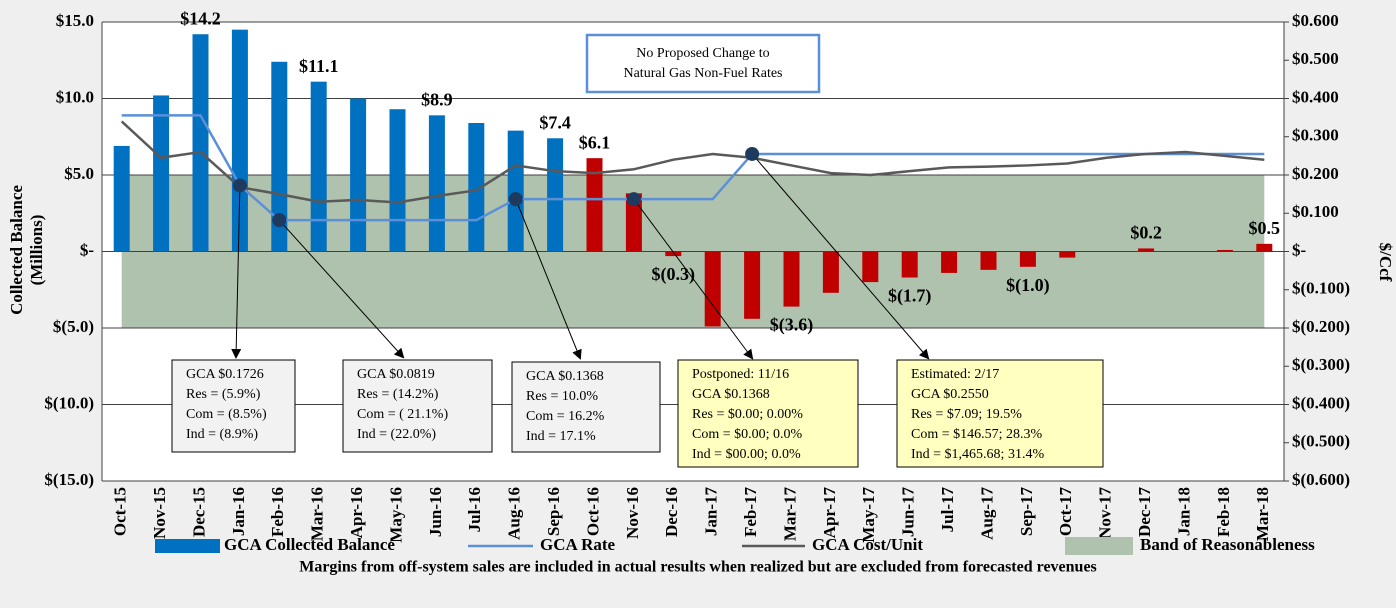 Image resolution: width=1396 pixels, height=608 pixels. Describe the element at coordinates (1065, 512) in the screenshot. I see `x-tick-label: Oct-17` at that location.